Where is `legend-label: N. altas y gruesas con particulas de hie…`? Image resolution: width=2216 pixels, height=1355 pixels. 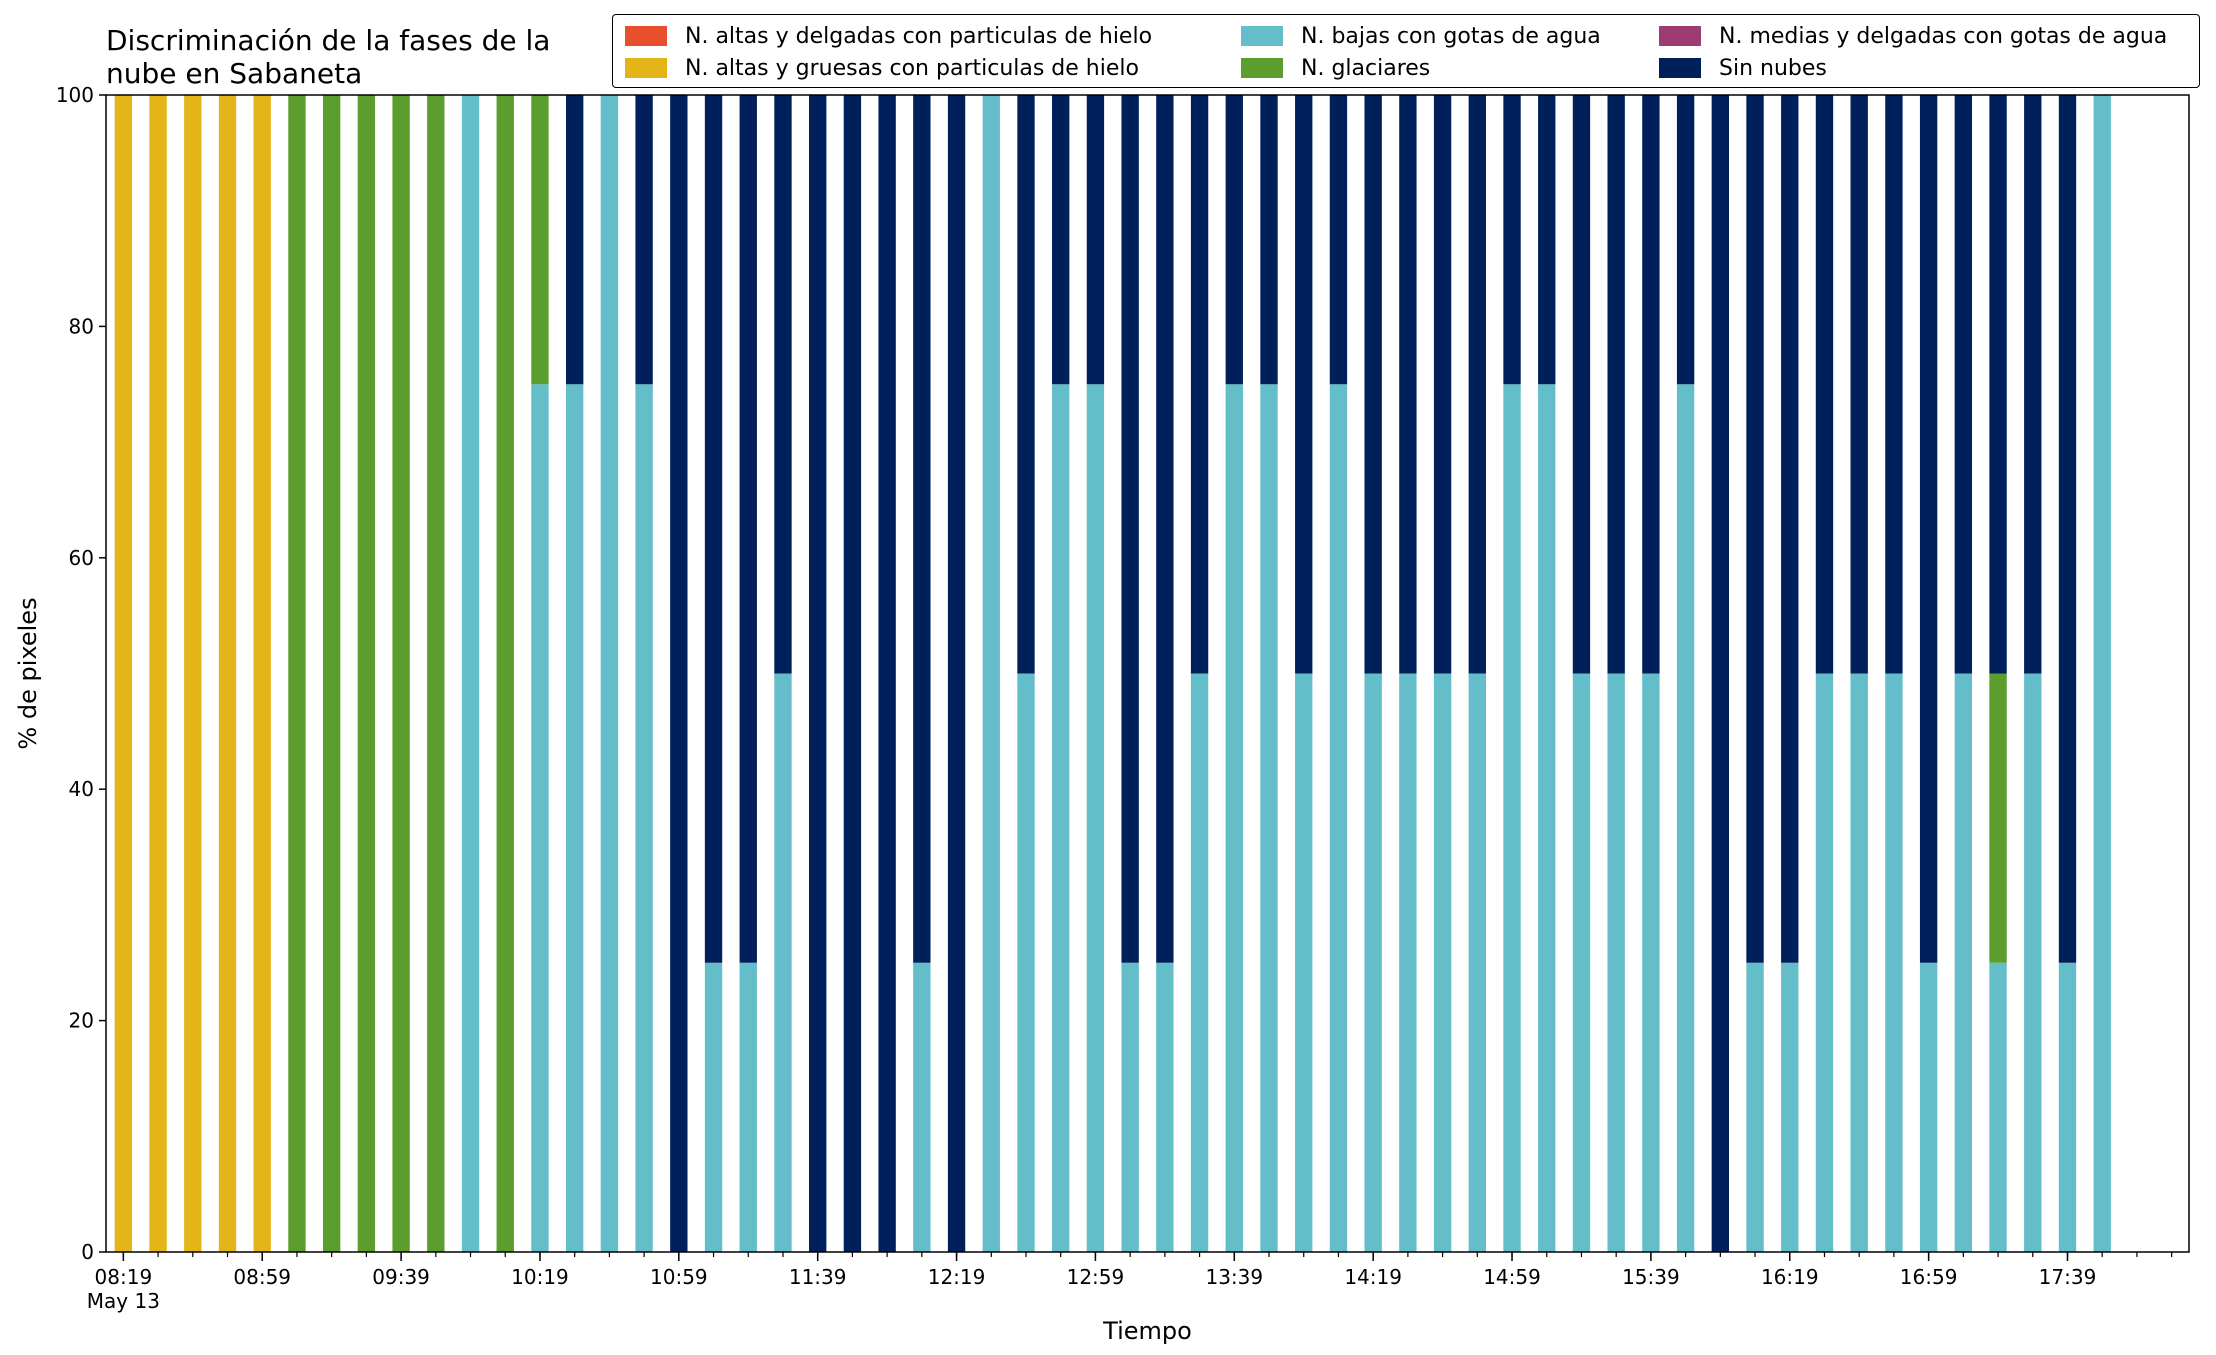 legend-label: N. altas y gruesas con particulas de hie… is located at coordinates (912, 68).